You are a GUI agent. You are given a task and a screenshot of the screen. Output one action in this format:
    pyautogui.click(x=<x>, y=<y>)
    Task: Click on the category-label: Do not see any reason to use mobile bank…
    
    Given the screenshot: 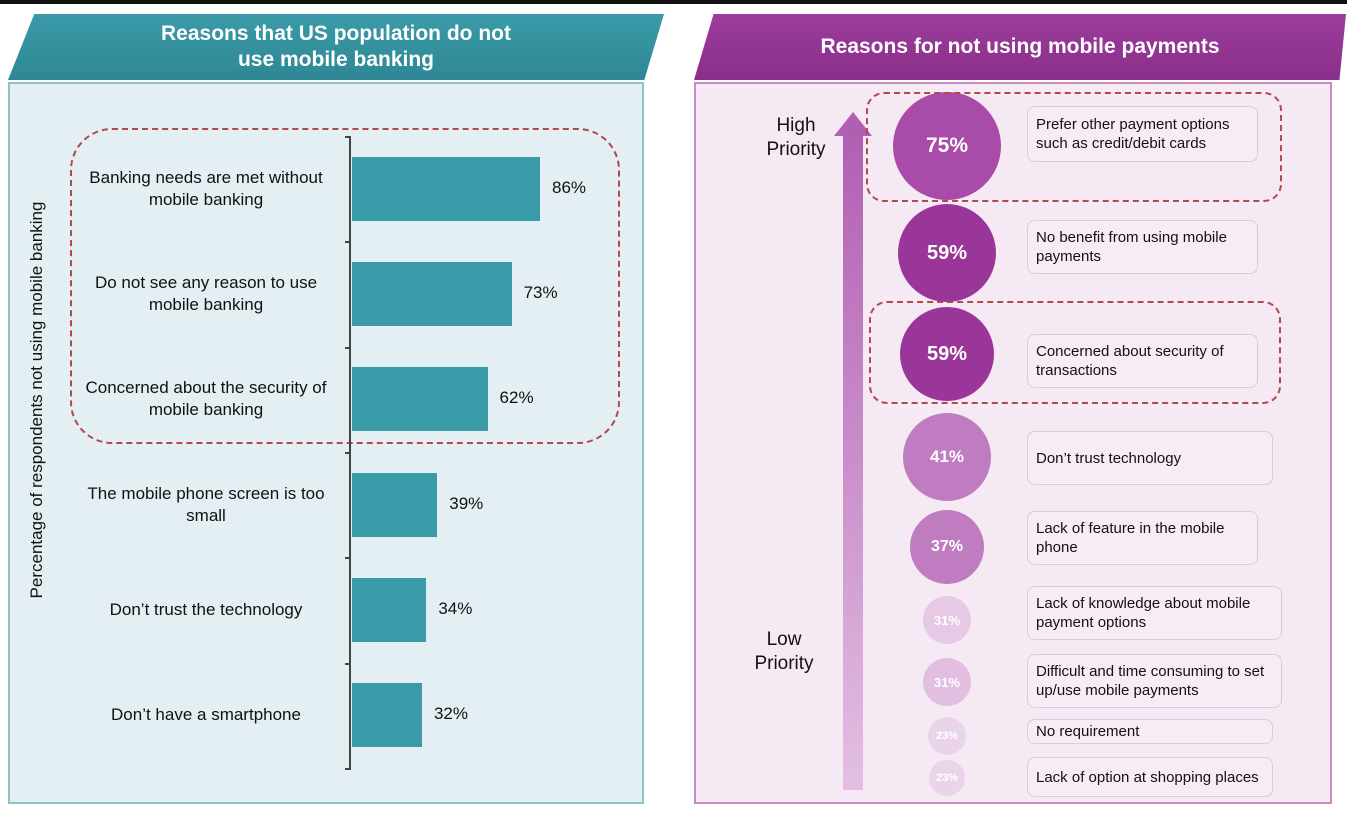 What is the action you would take?
    pyautogui.click(x=206, y=293)
    